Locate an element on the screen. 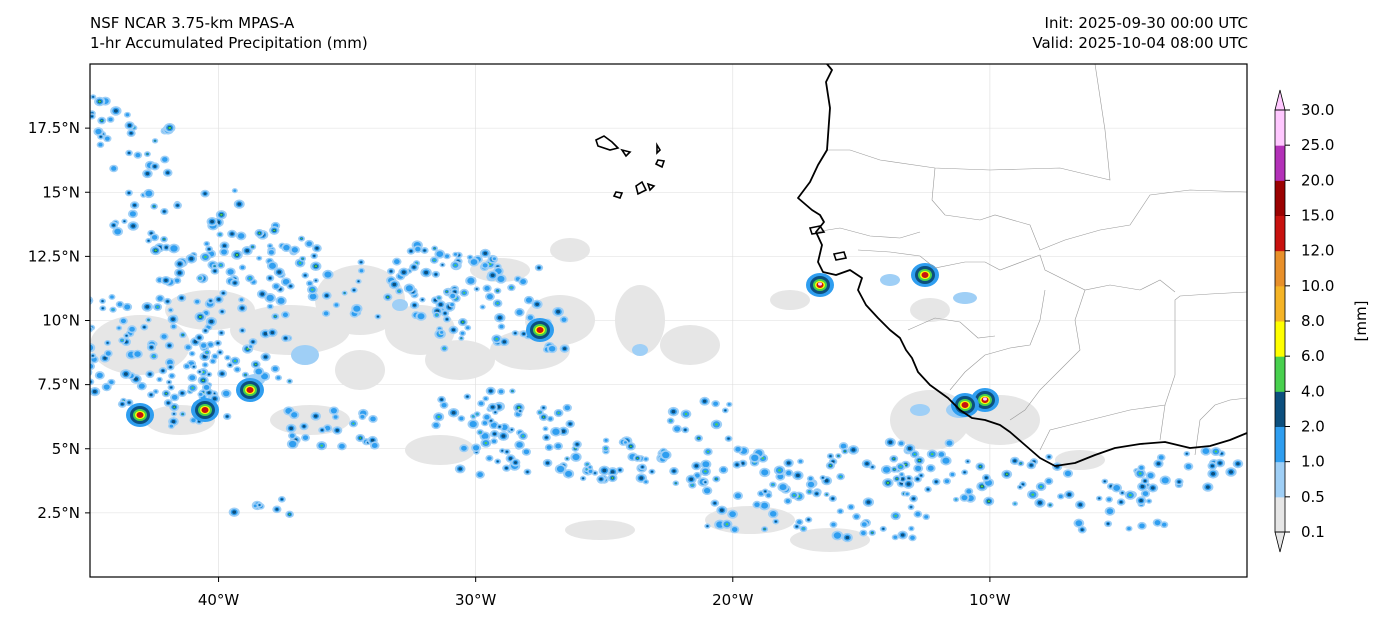 Image resolution: width=1384 pixels, height=623 pixels. colorbar-tick-label: 8.0 is located at coordinates (1313, 321).